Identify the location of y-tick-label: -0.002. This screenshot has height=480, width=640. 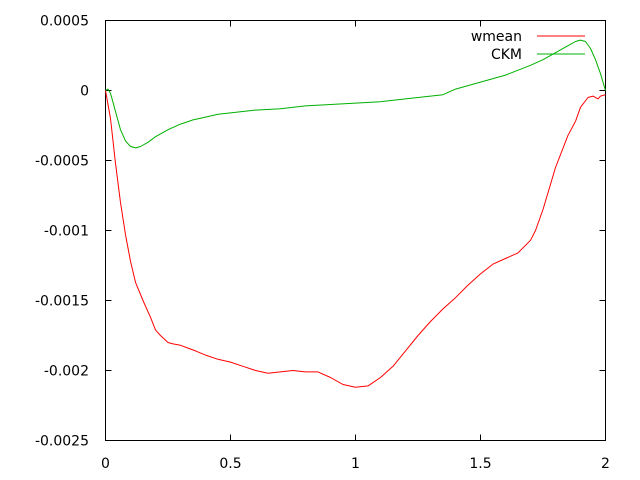
(66, 372).